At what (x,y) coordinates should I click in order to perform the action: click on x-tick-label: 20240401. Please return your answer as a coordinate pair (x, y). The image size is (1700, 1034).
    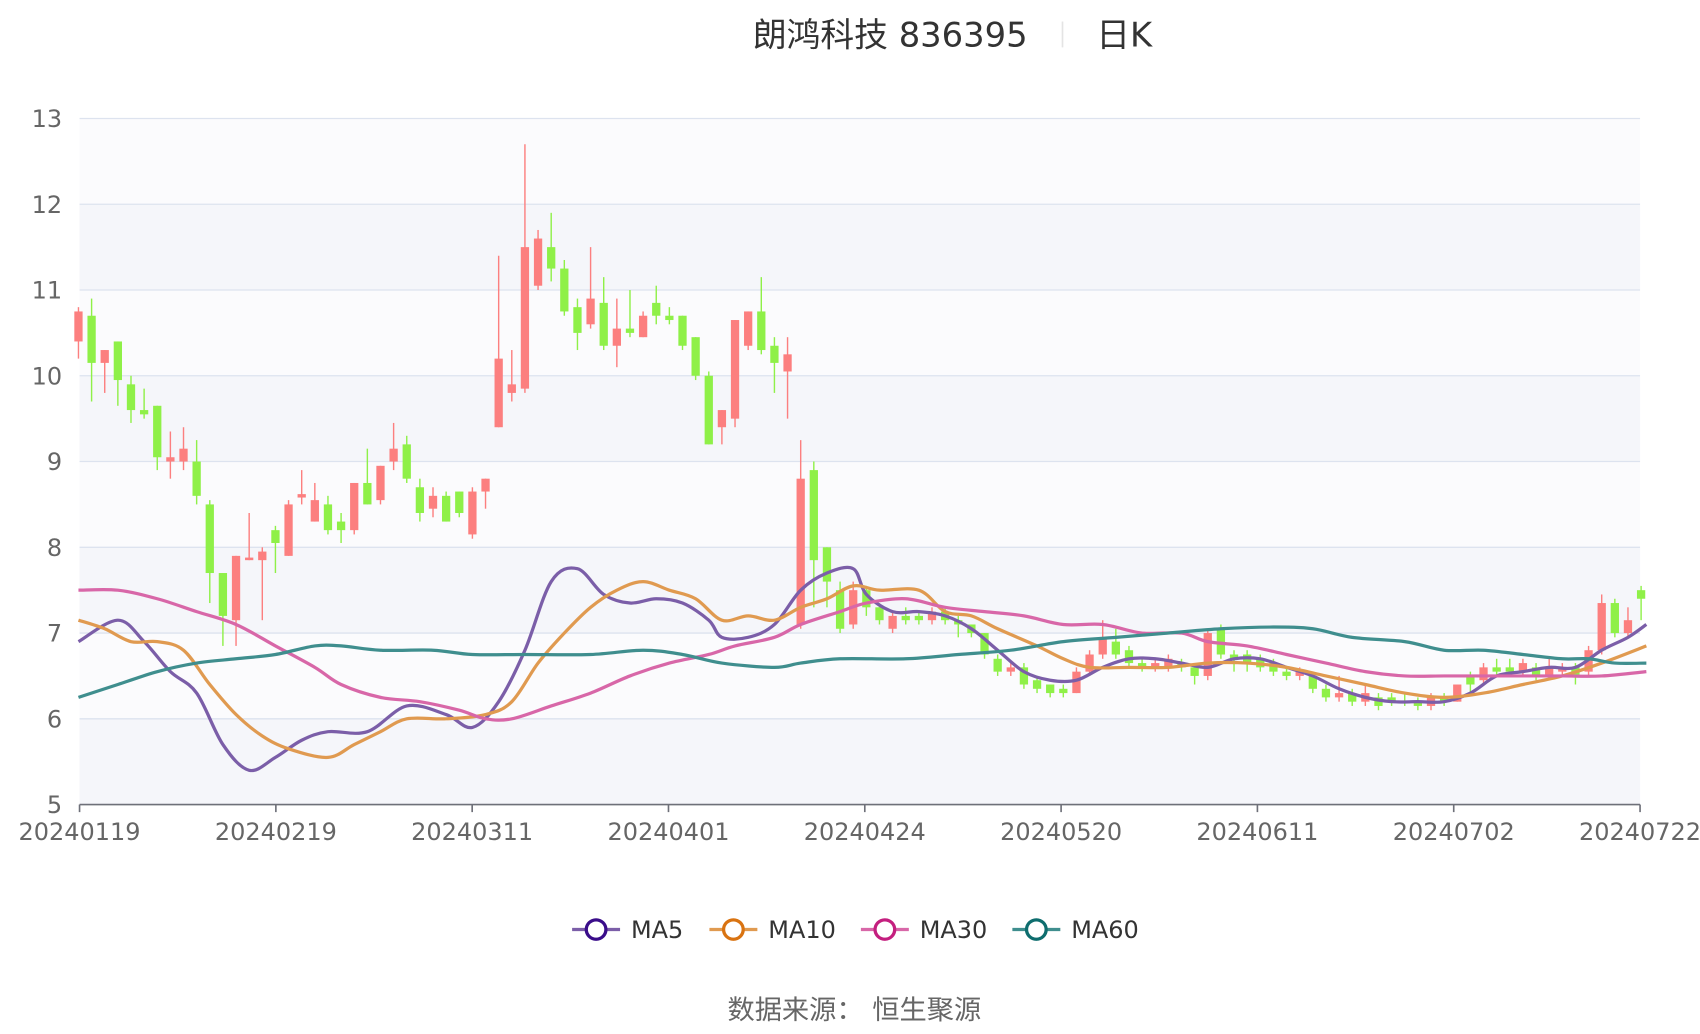
    Looking at the image, I should click on (668, 832).